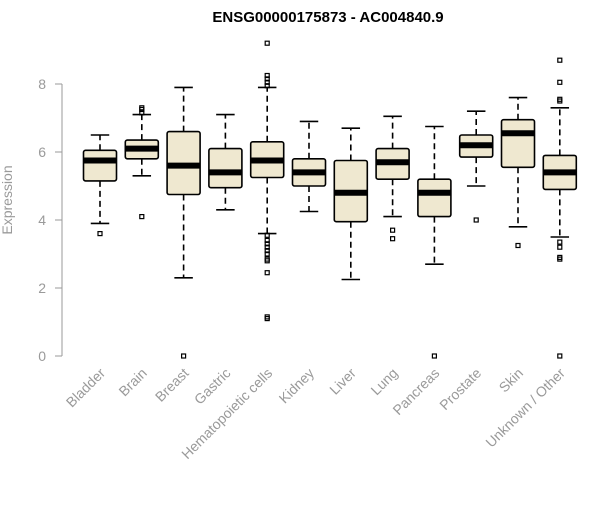 This screenshot has width=600, height=505. I want to click on y-tick-label: 4, so click(42, 220).